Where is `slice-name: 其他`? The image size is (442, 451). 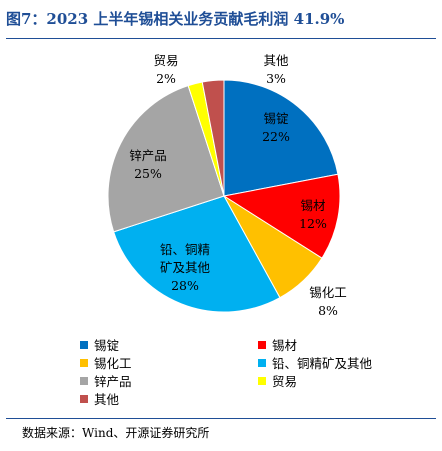
slice-name: 其他 is located at coordinates (276, 60).